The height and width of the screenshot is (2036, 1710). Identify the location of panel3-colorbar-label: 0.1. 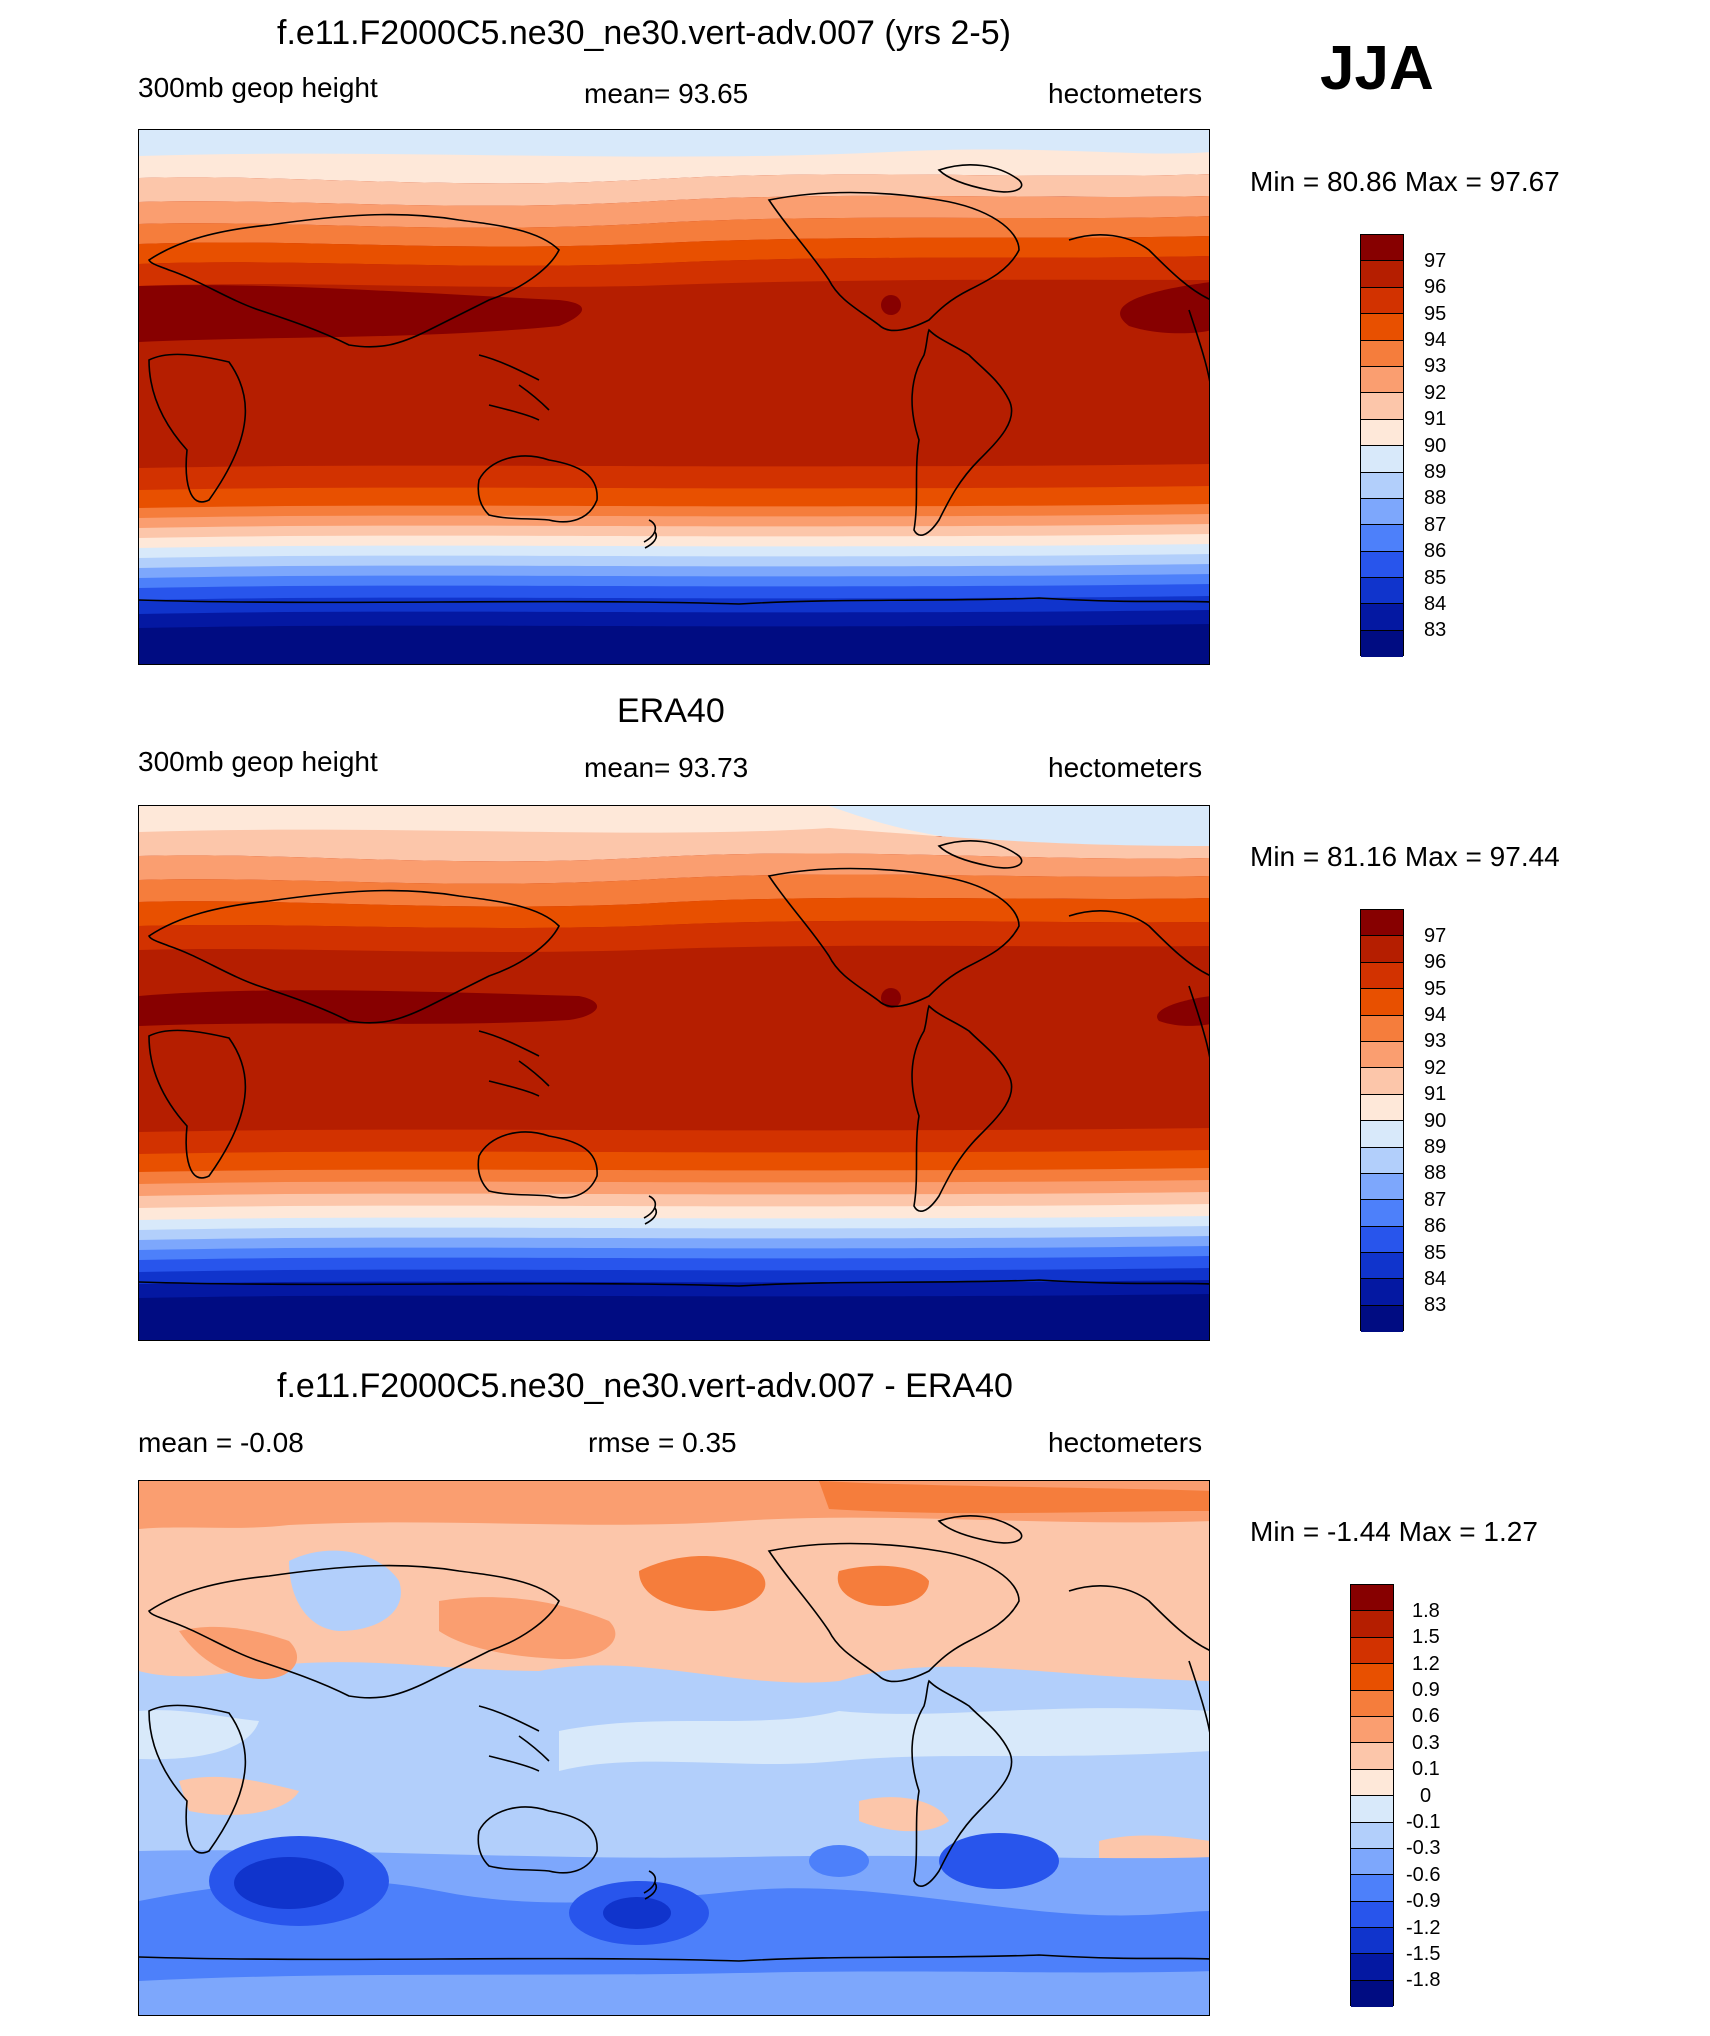
(1426, 1769).